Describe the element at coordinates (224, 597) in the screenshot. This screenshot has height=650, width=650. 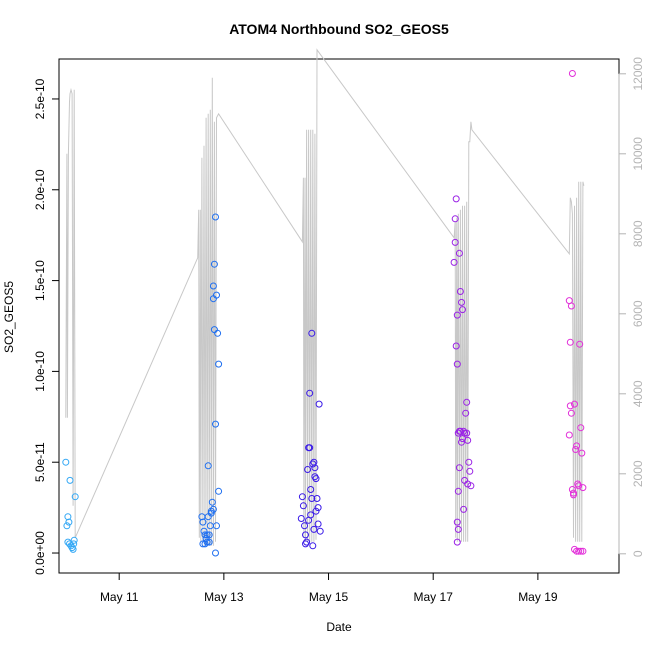
I see `x-tick-label: May 13` at that location.